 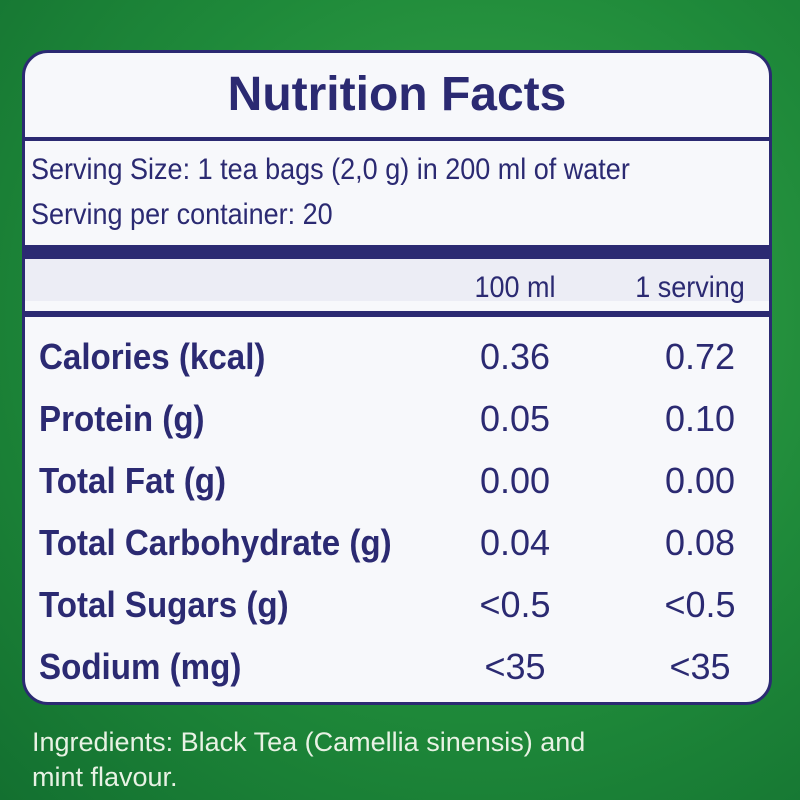 What do you see at coordinates (515, 666) in the screenshot?
I see `value-100ml: <35` at bounding box center [515, 666].